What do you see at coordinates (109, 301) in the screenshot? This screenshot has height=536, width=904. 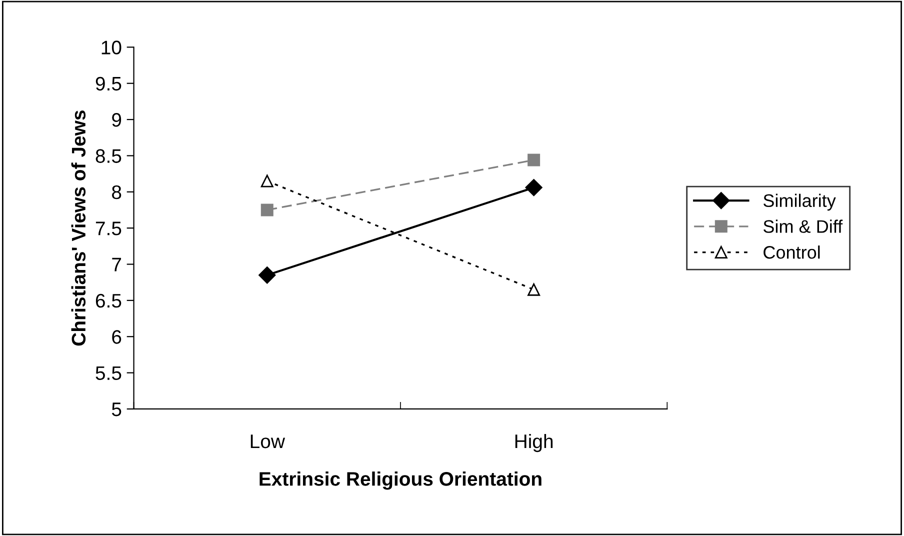 I see `y-tick-label: 6.5` at bounding box center [109, 301].